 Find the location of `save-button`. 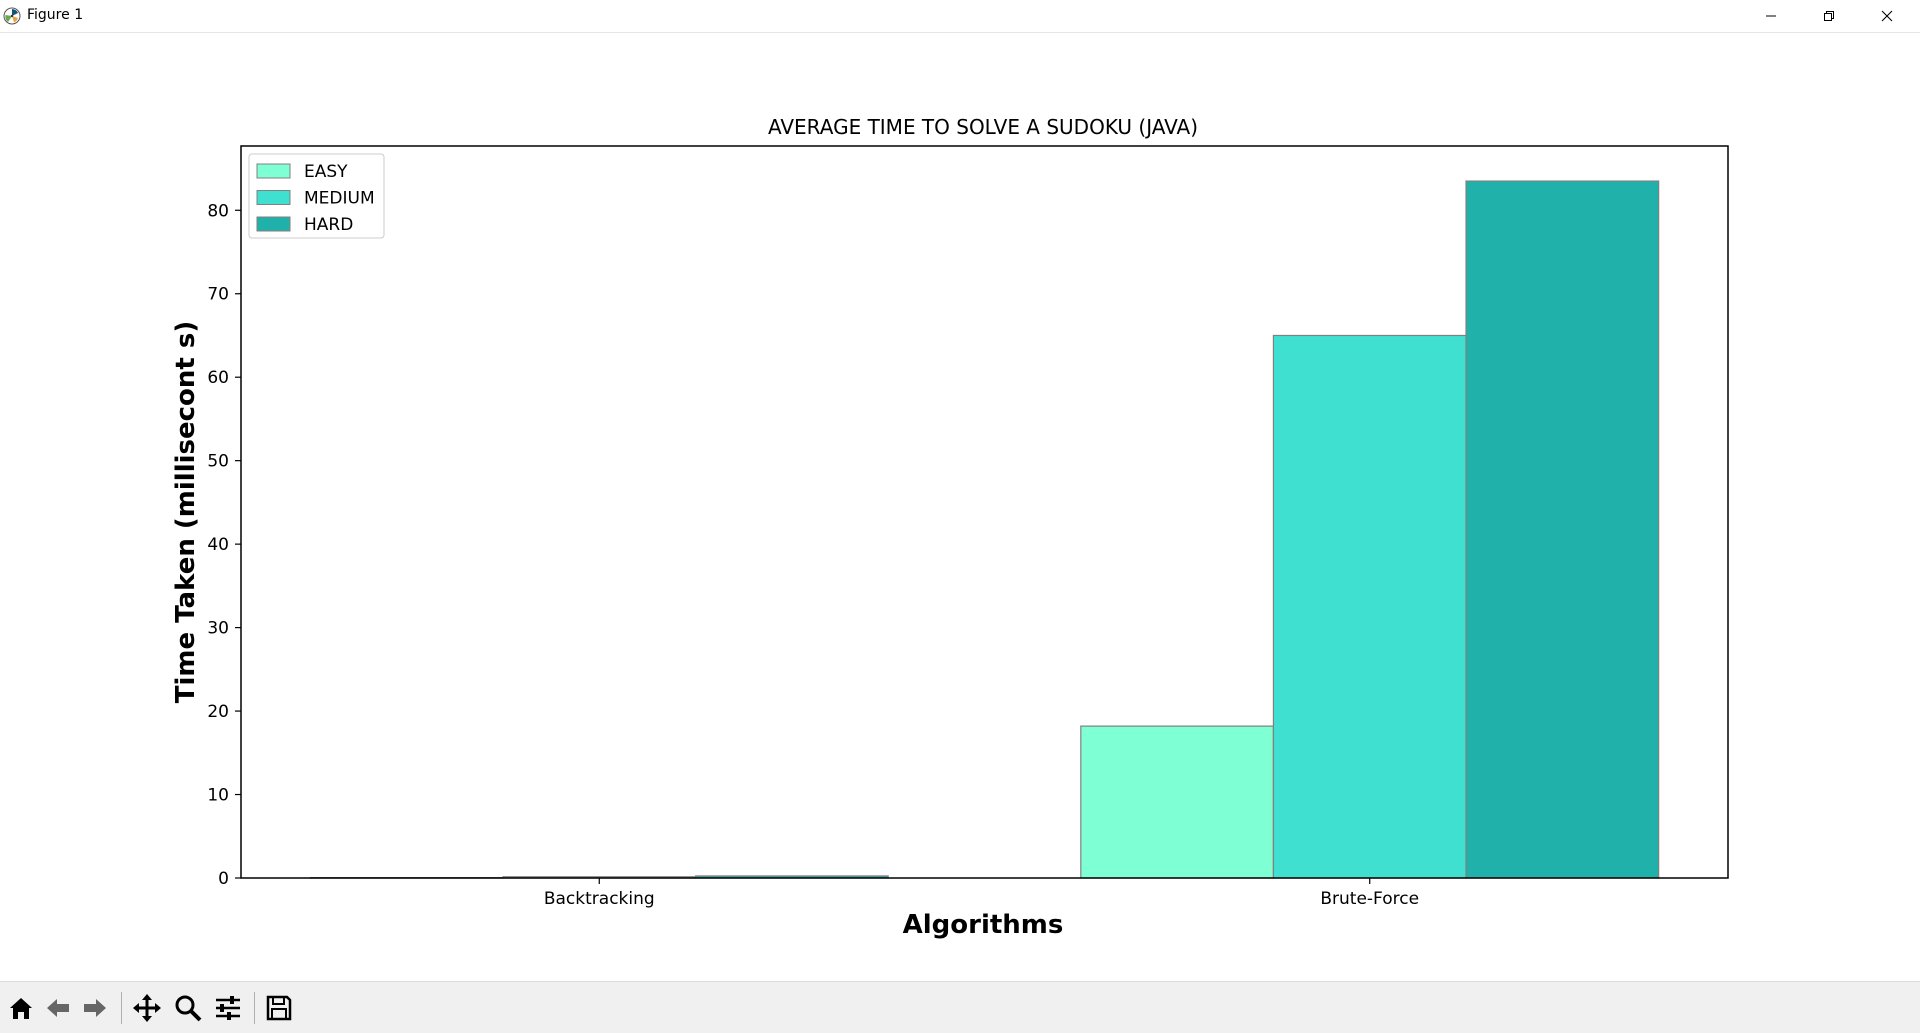

save-button is located at coordinates (279, 1008).